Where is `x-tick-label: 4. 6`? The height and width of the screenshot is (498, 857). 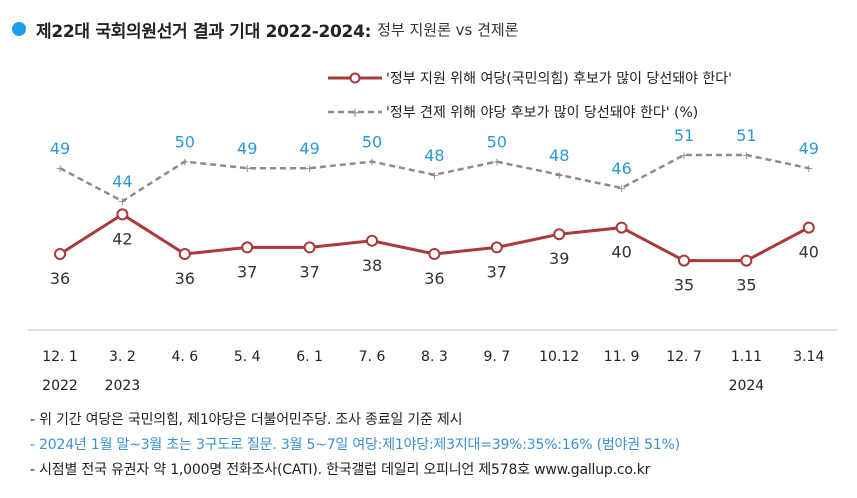
x-tick-label: 4. 6 is located at coordinates (184, 357).